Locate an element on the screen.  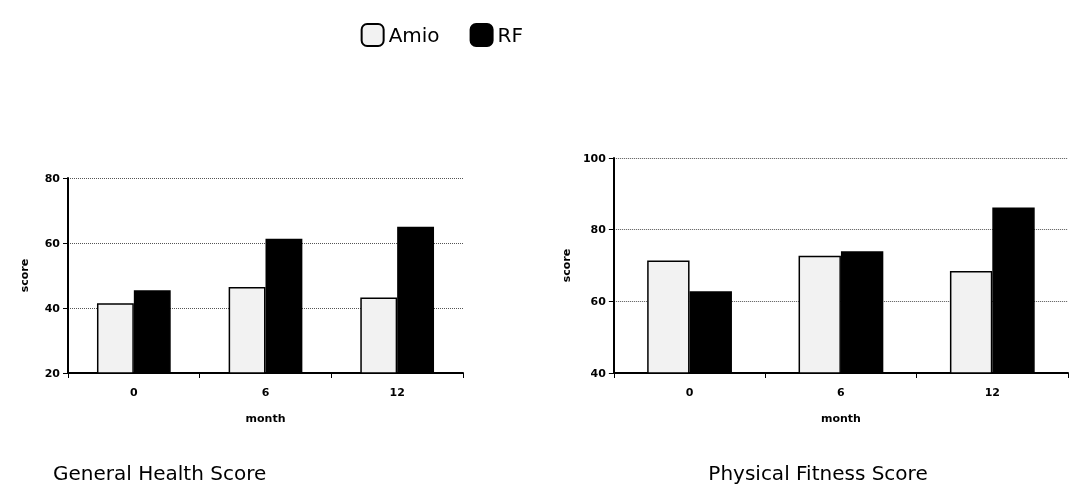
y-tick-label: 20 is located at coordinates (52, 373).